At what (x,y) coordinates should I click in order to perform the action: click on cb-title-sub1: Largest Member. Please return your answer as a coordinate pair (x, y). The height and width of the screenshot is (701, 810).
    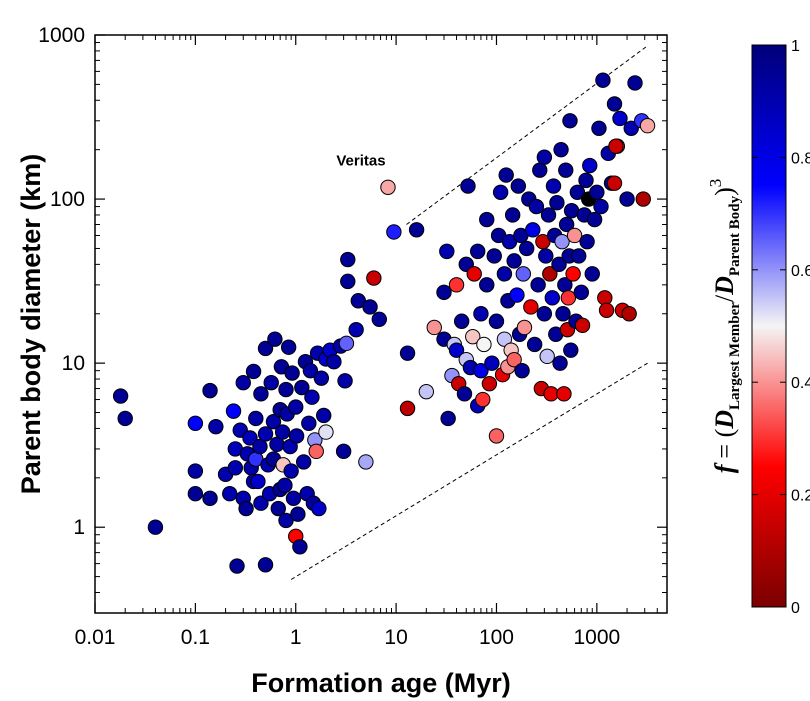
    Looking at the image, I should click on (735, 356).